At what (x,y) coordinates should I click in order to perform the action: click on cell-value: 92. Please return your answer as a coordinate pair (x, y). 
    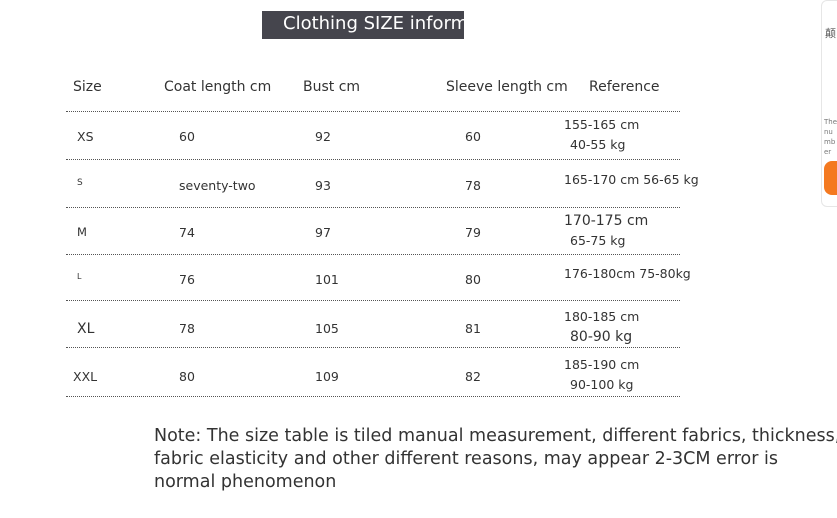
    Looking at the image, I should click on (323, 136).